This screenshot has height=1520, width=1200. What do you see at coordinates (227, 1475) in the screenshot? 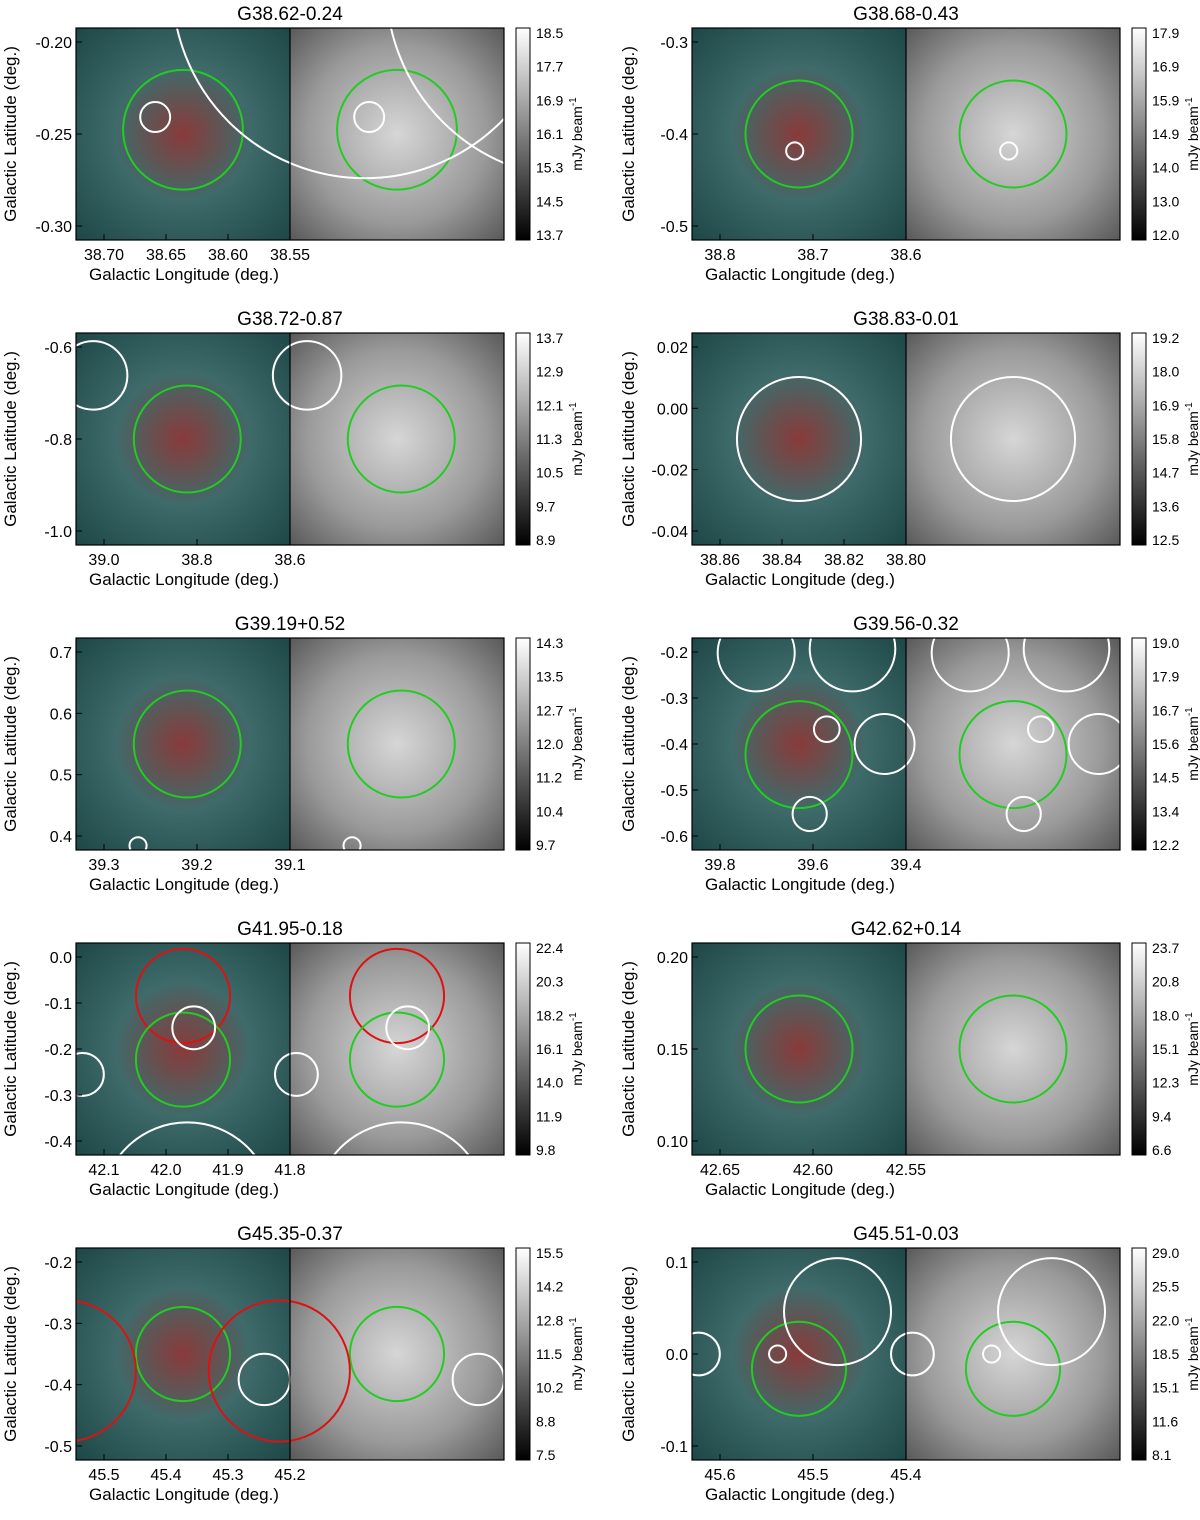
I see `x-tick-label: 45.3` at bounding box center [227, 1475].